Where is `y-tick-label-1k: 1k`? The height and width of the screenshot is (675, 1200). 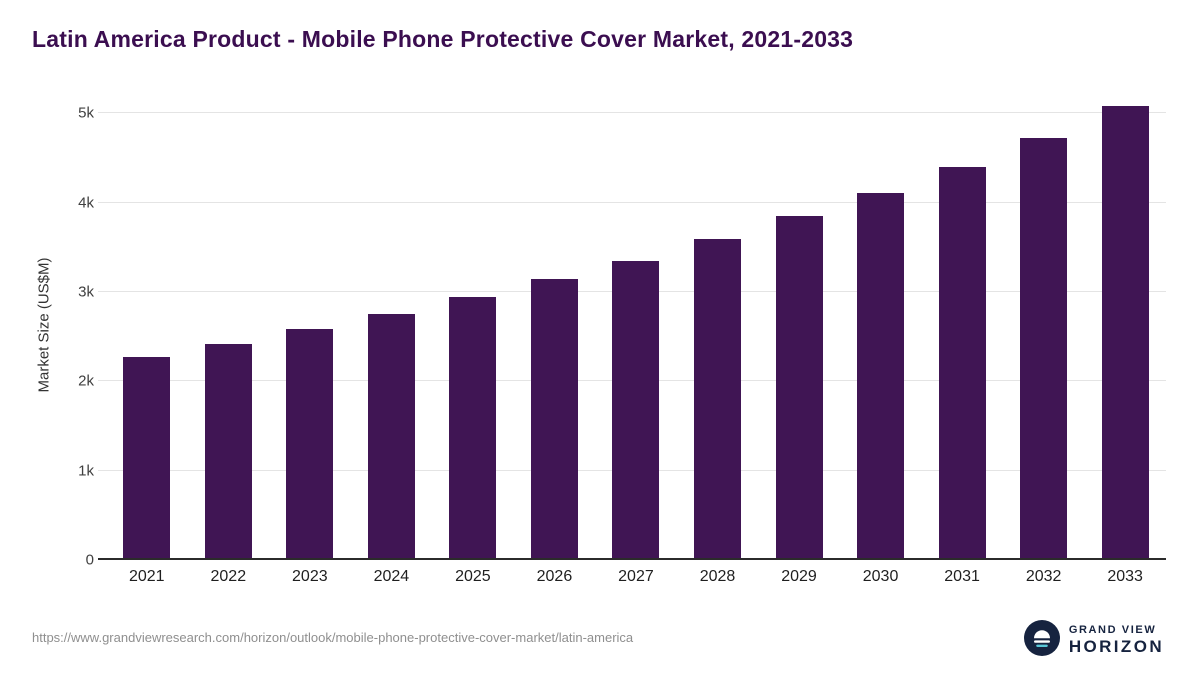 y-tick-label-1k: 1k is located at coordinates (86, 471).